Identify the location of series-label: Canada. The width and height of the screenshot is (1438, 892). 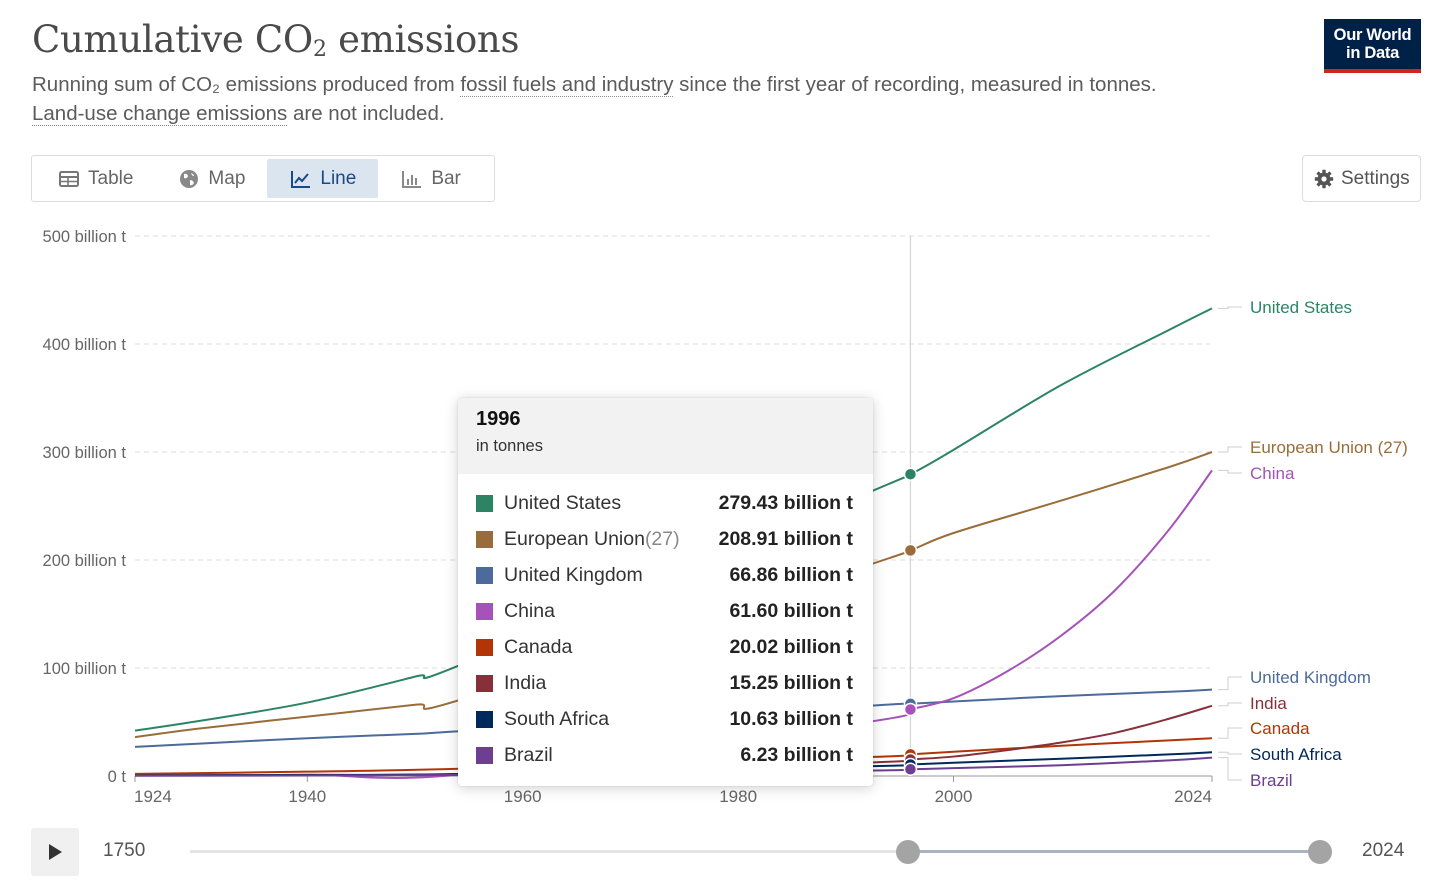
(1280, 728).